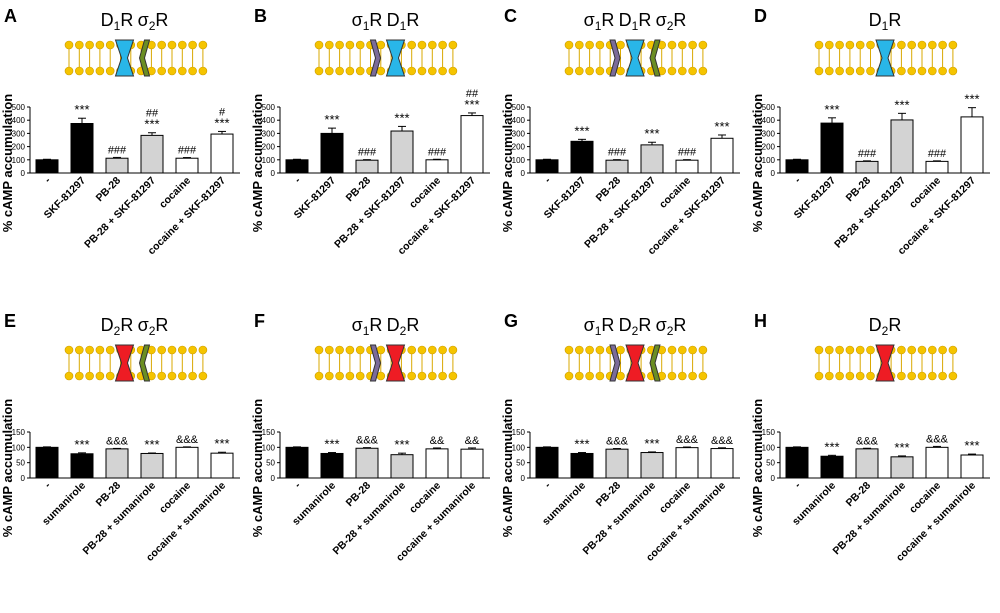  Describe the element at coordinates (615, 363) in the screenshot. I see `sigma1-receptor-icon` at that location.